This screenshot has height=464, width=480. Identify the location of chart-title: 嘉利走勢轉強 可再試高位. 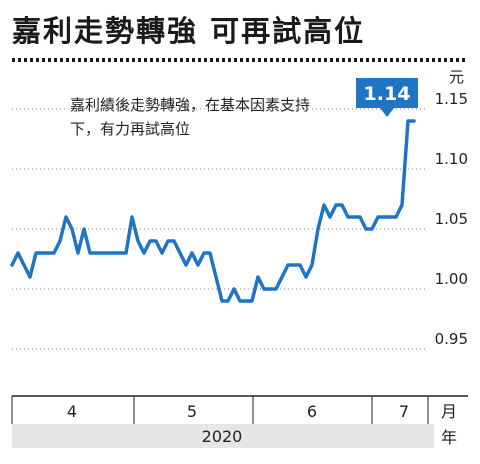
(189, 31).